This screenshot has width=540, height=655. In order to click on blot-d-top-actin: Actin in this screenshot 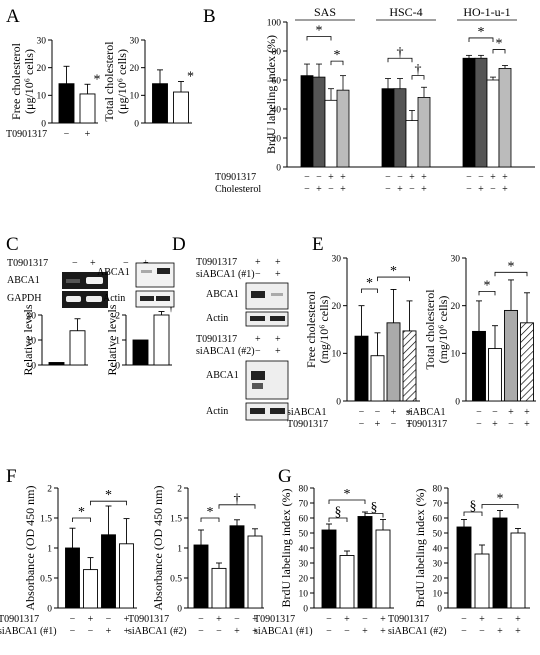, I will do `click(217, 318)`.